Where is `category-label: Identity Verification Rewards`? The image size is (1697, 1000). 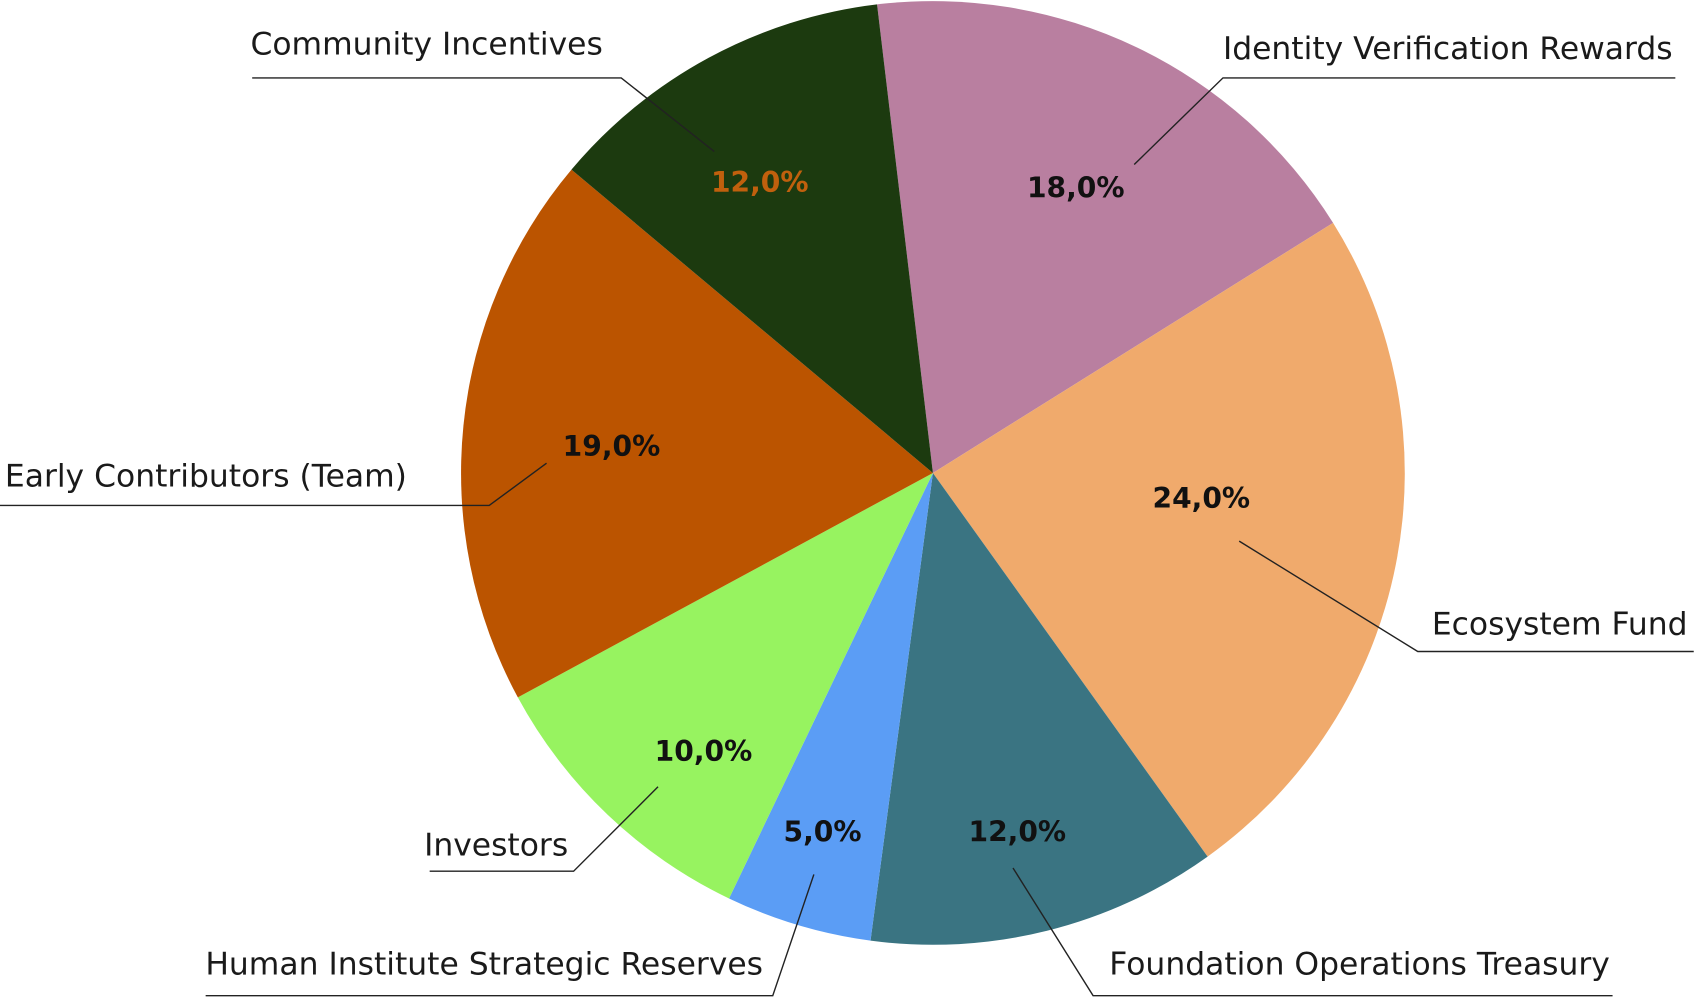
category-label: Identity Verification Rewards is located at coordinates (1448, 49).